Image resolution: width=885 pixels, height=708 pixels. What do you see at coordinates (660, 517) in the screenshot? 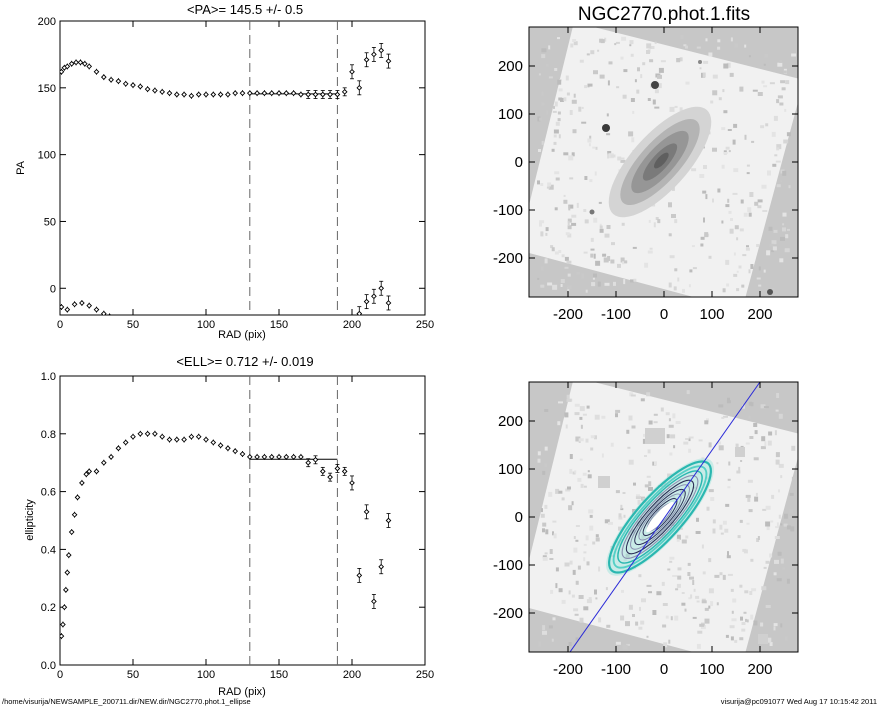
I see `isophote-contour` at bounding box center [660, 517].